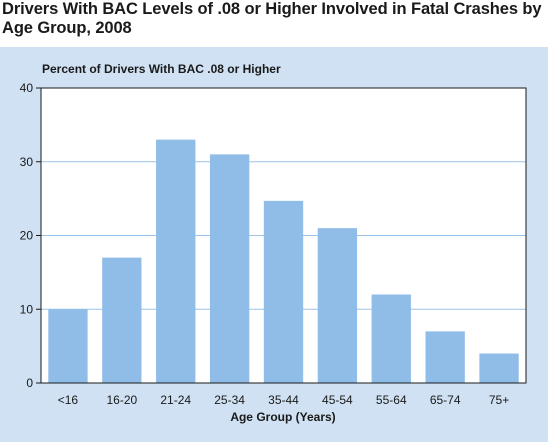 Image resolution: width=548 pixels, height=442 pixels. I want to click on x-tick-label: 16-20, so click(121, 400).